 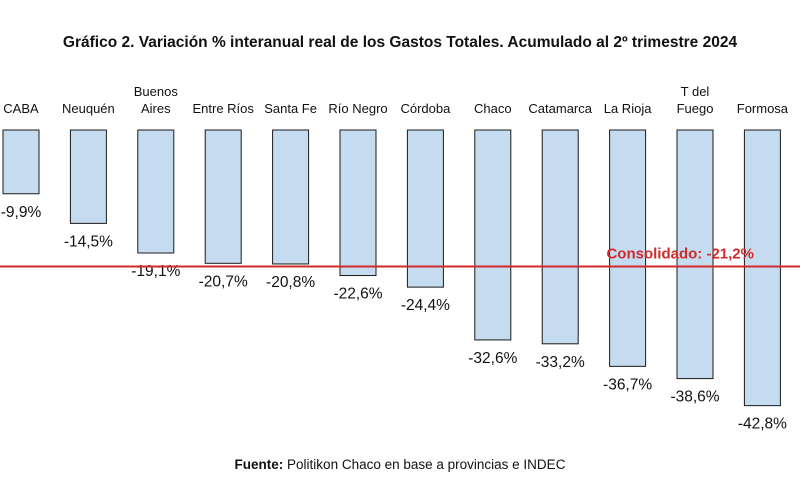 What do you see at coordinates (259, 464) in the screenshot?
I see `source-label: Fuente:` at bounding box center [259, 464].